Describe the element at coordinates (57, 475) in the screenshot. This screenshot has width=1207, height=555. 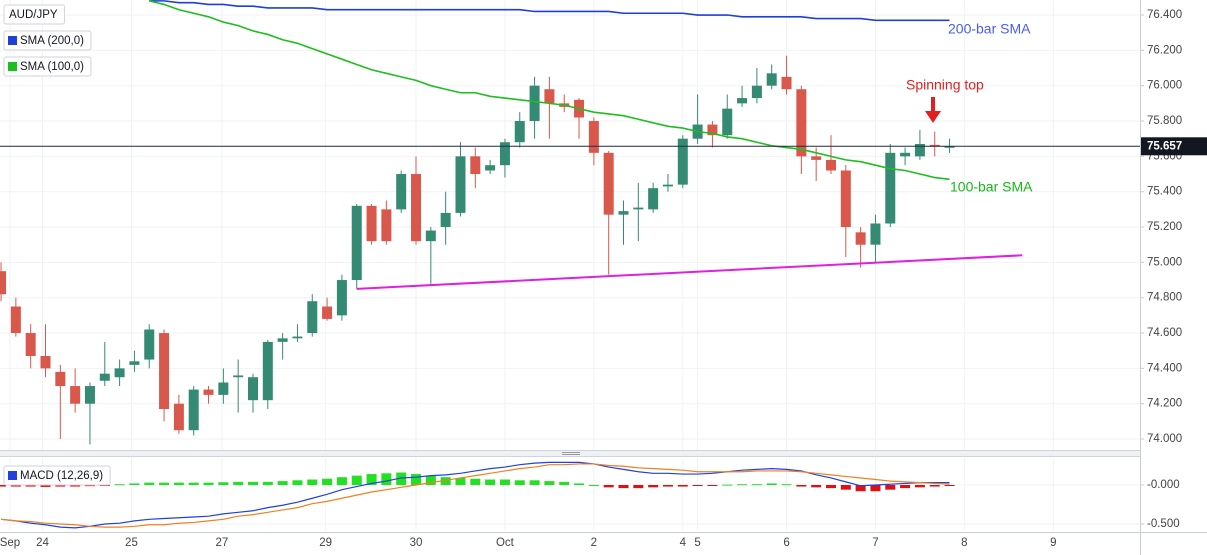
I see `legend-item: MACD (12,26,9)` at that location.